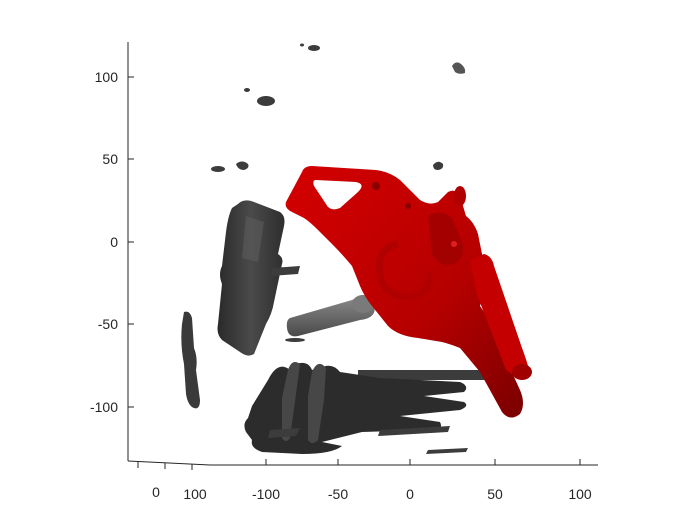 This screenshot has width=700, height=525. What do you see at coordinates (445, 238) in the screenshot?
I see `revolver-cylinder` at bounding box center [445, 238].